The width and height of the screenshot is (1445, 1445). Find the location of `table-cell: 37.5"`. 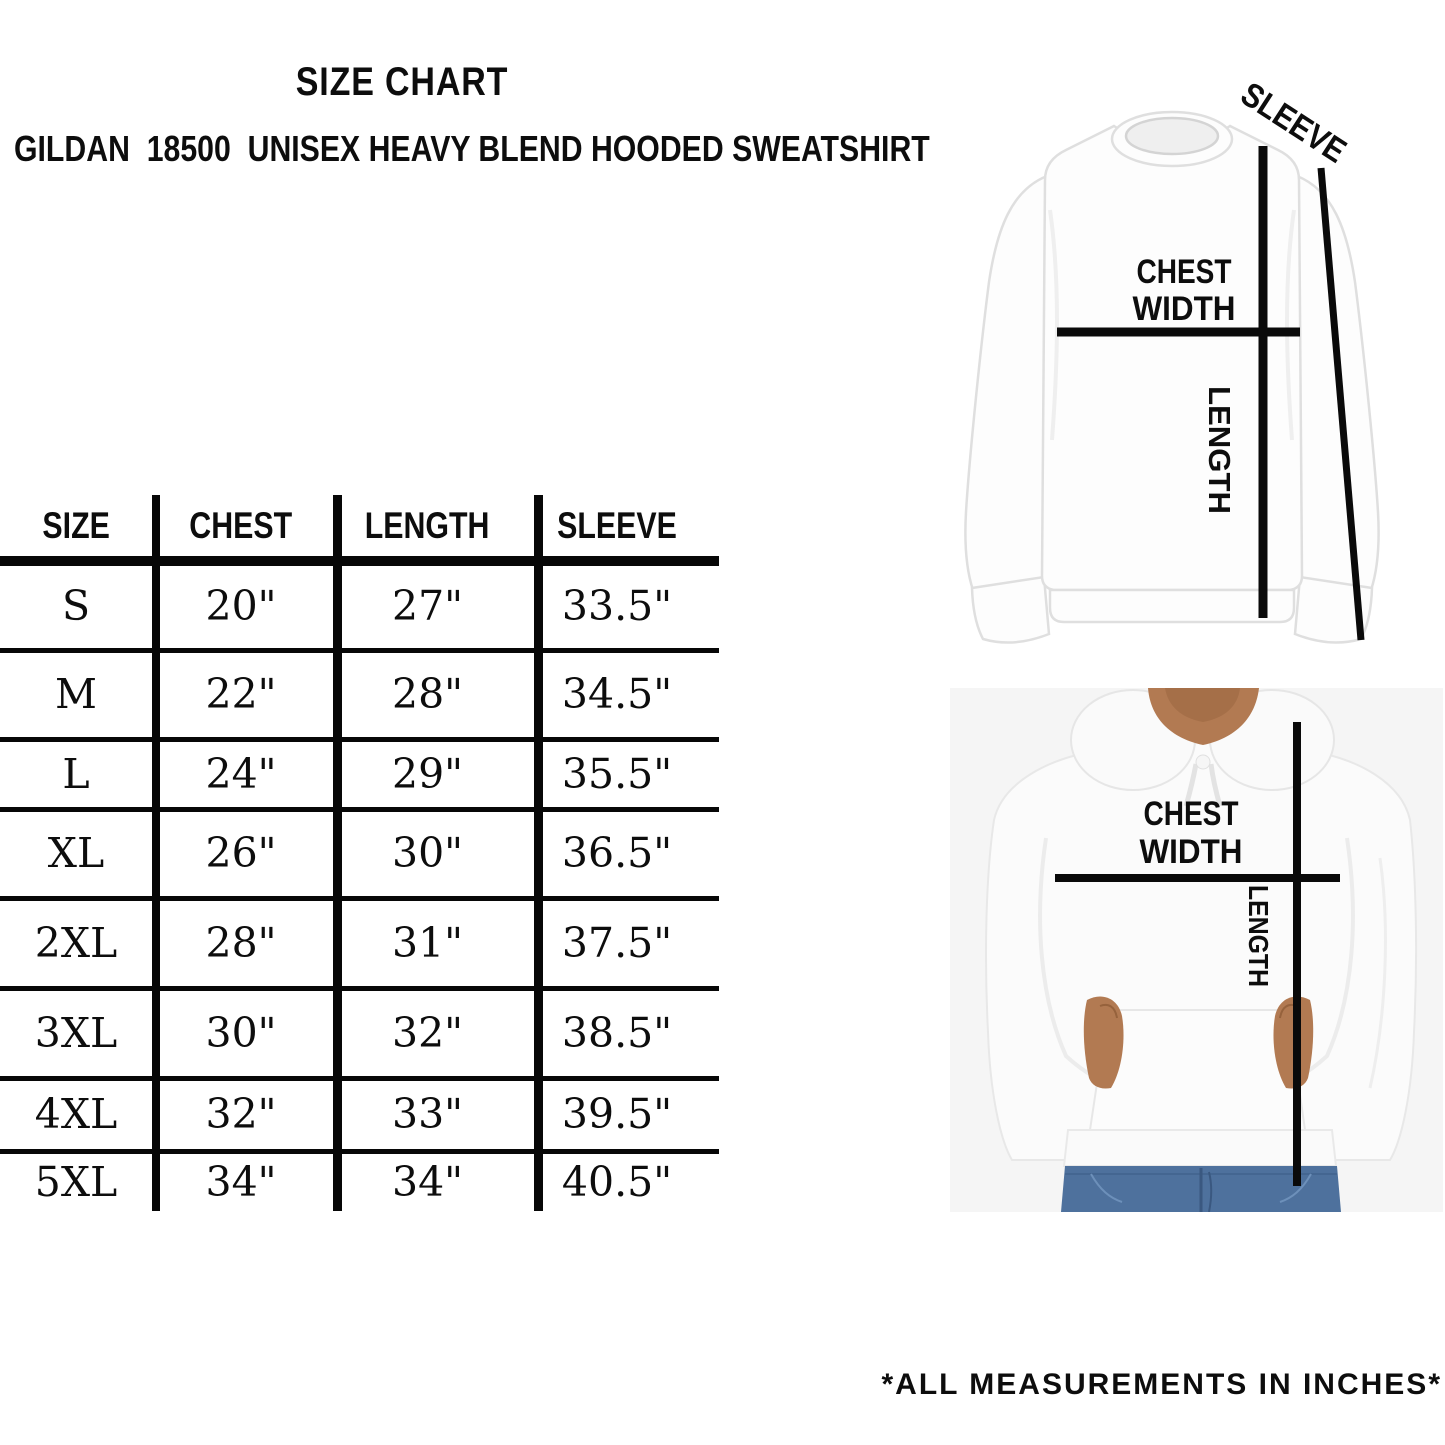

table-cell: 37.5" is located at coordinates (617, 942).